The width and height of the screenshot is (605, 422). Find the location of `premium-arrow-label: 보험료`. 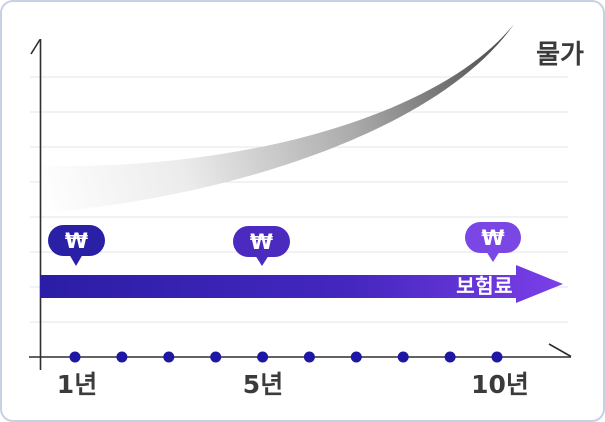

premium-arrow-label: 보험료 is located at coordinates (484, 286).